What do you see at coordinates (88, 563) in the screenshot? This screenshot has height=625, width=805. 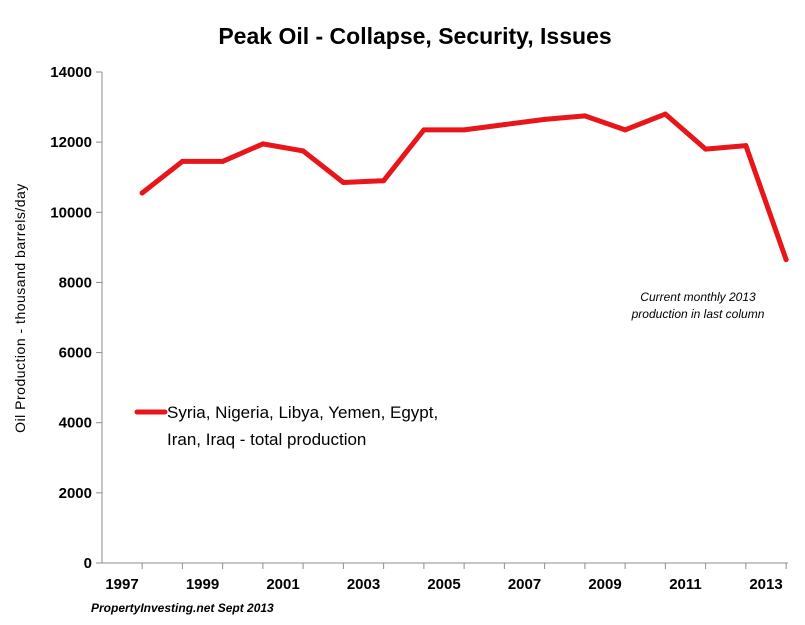 I see `y-tick-label: 0` at bounding box center [88, 563].